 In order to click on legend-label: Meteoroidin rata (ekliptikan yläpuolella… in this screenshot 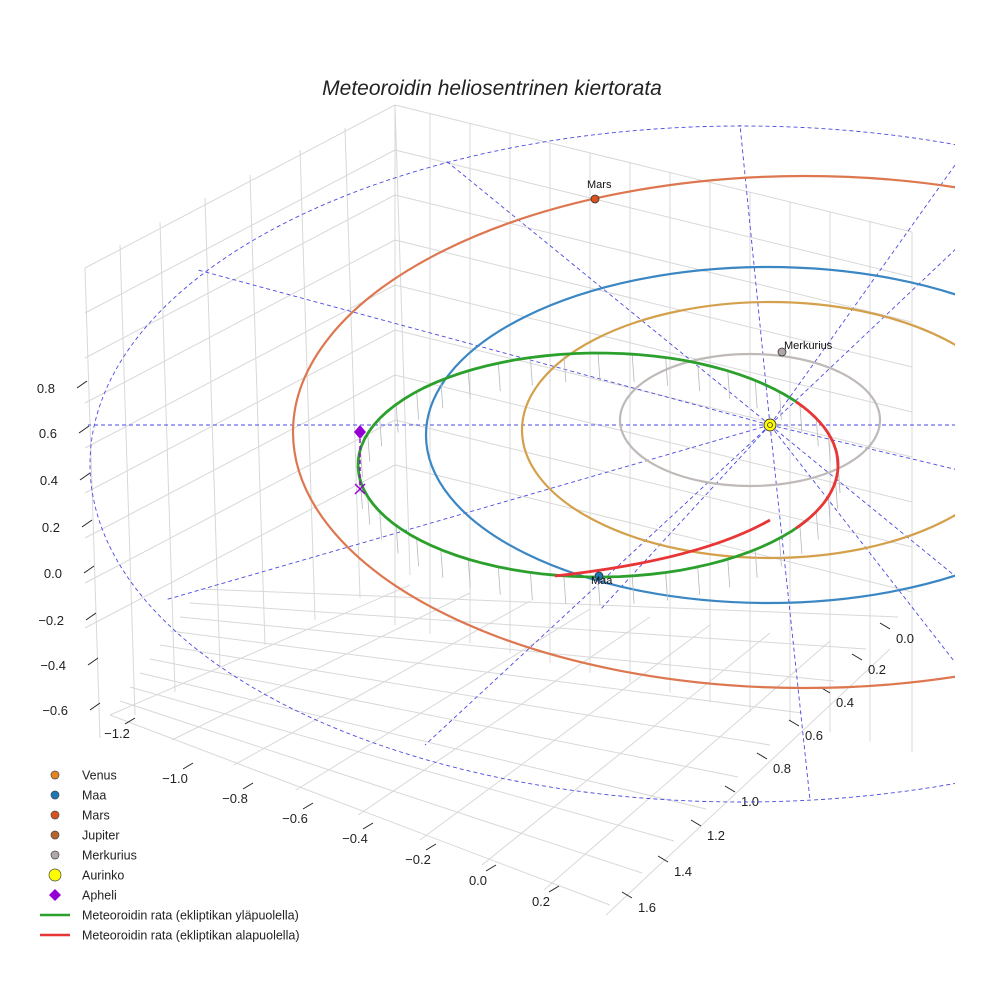, I will do `click(190, 916)`.